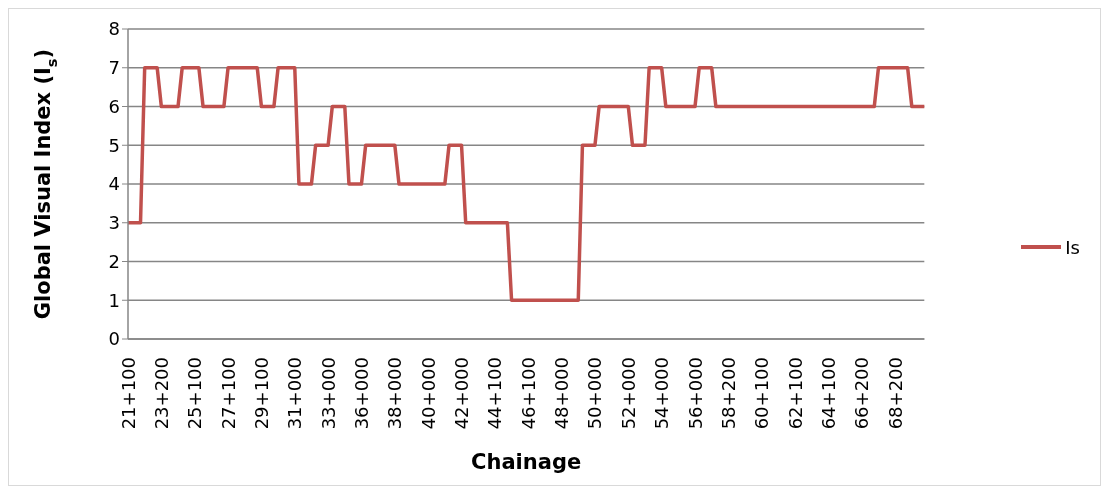  Describe the element at coordinates (295, 393) in the screenshot. I see `x-tick-label: 31+000` at that location.